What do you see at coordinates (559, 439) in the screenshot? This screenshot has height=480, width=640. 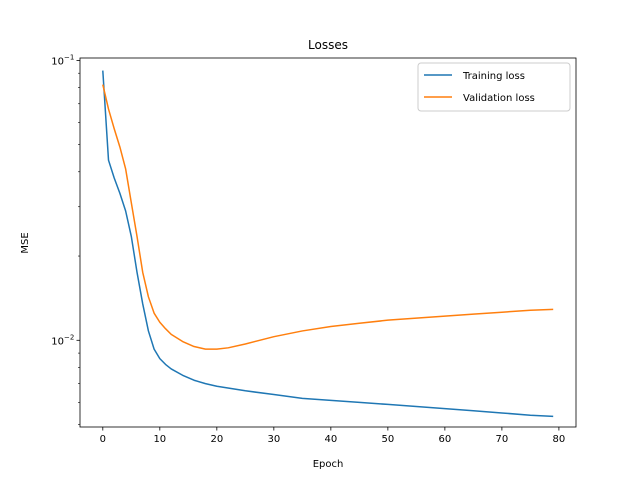 I see `x-tick-label: 80` at bounding box center [559, 439].